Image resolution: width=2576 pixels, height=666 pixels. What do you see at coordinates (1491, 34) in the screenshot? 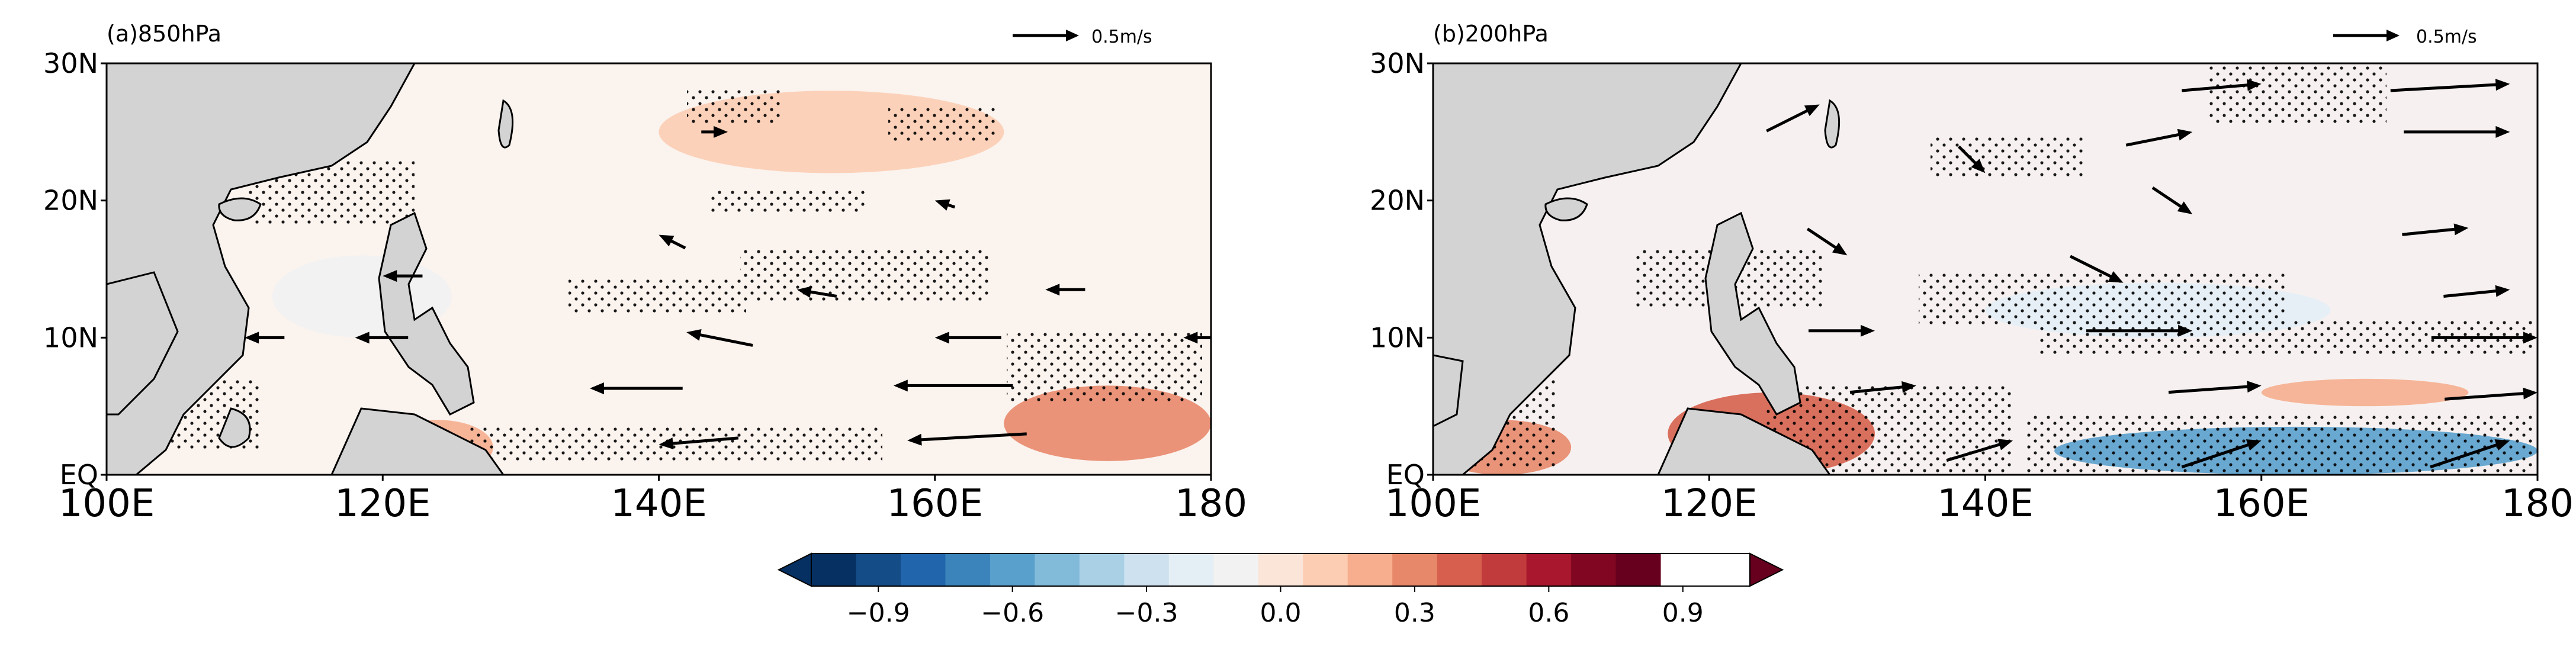
I see `panel-title: (b)200hPa` at bounding box center [1491, 34].